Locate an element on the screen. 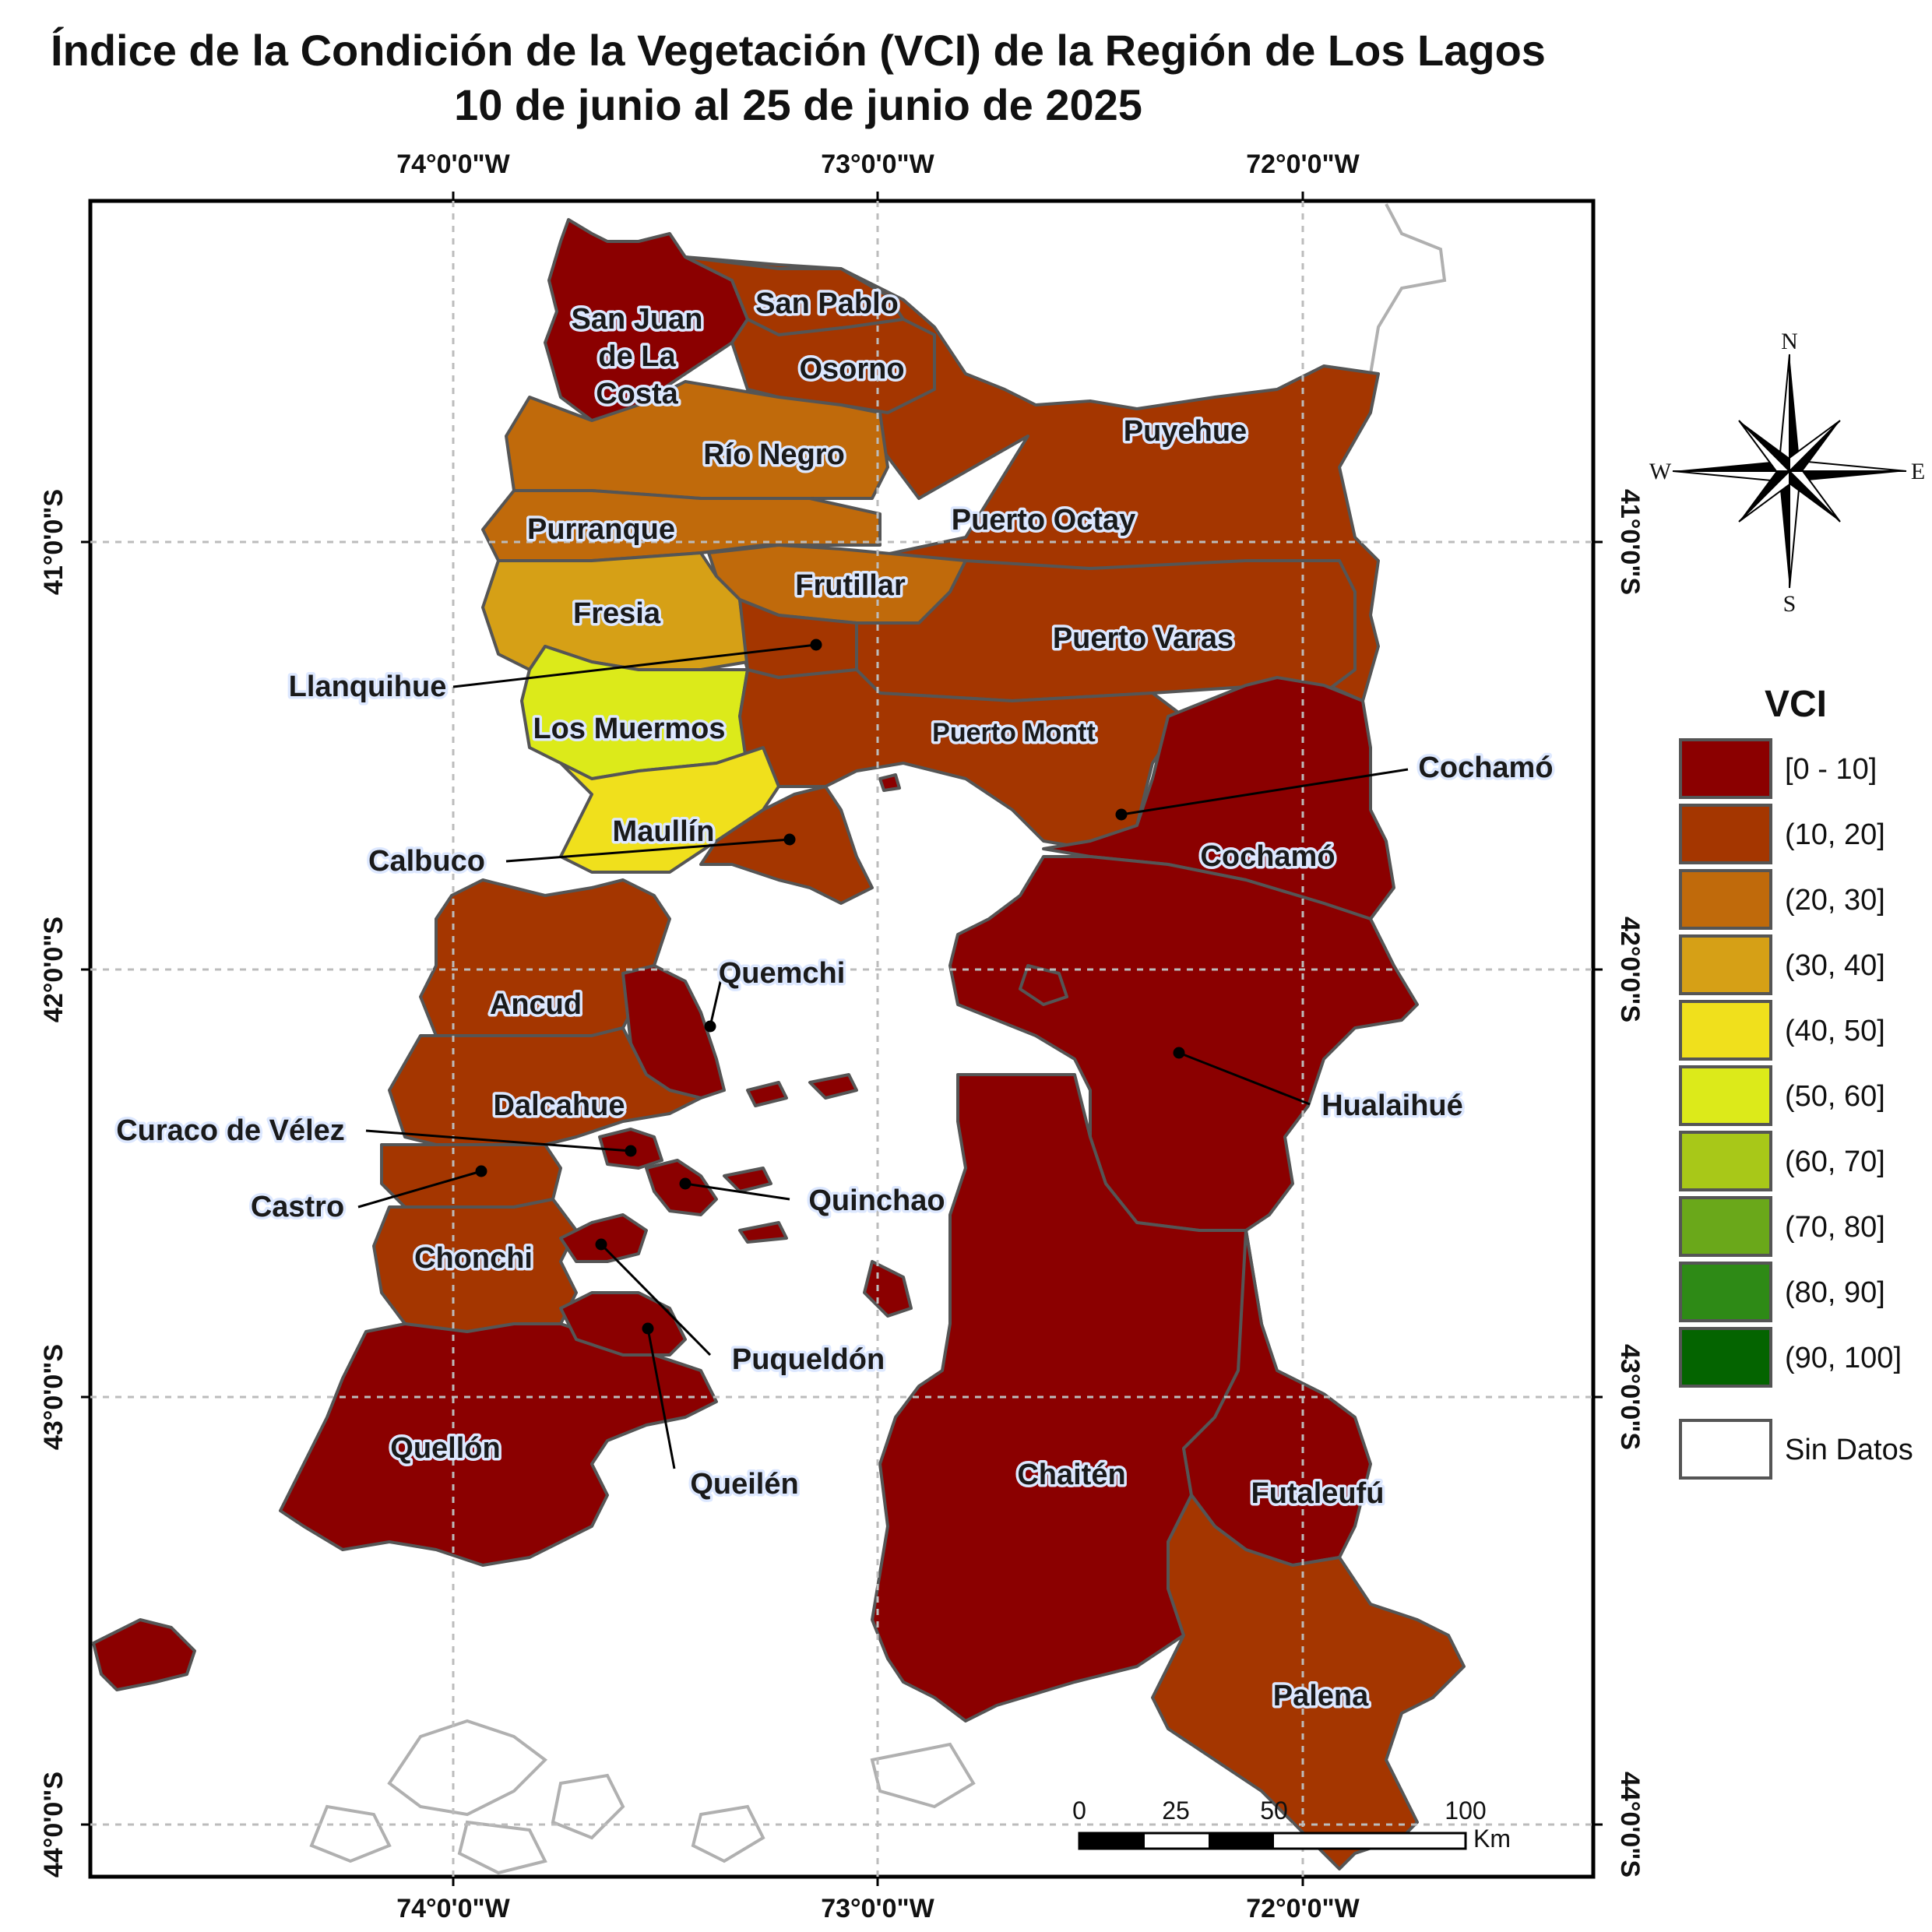 The image size is (1932, 1932). label-calbuco: Calbuco is located at coordinates (426, 861).